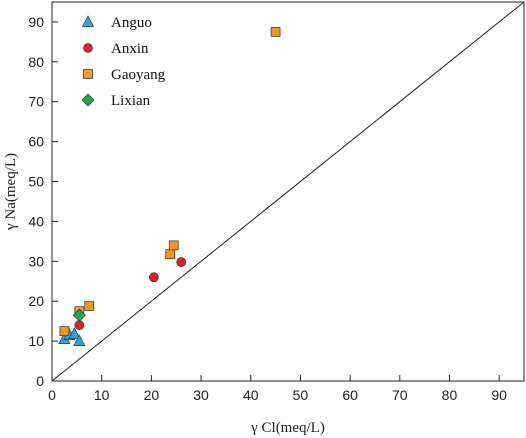 This screenshot has width=526, height=438. I want to click on x-axis-label: γ Cl(meq/L), so click(287, 428).